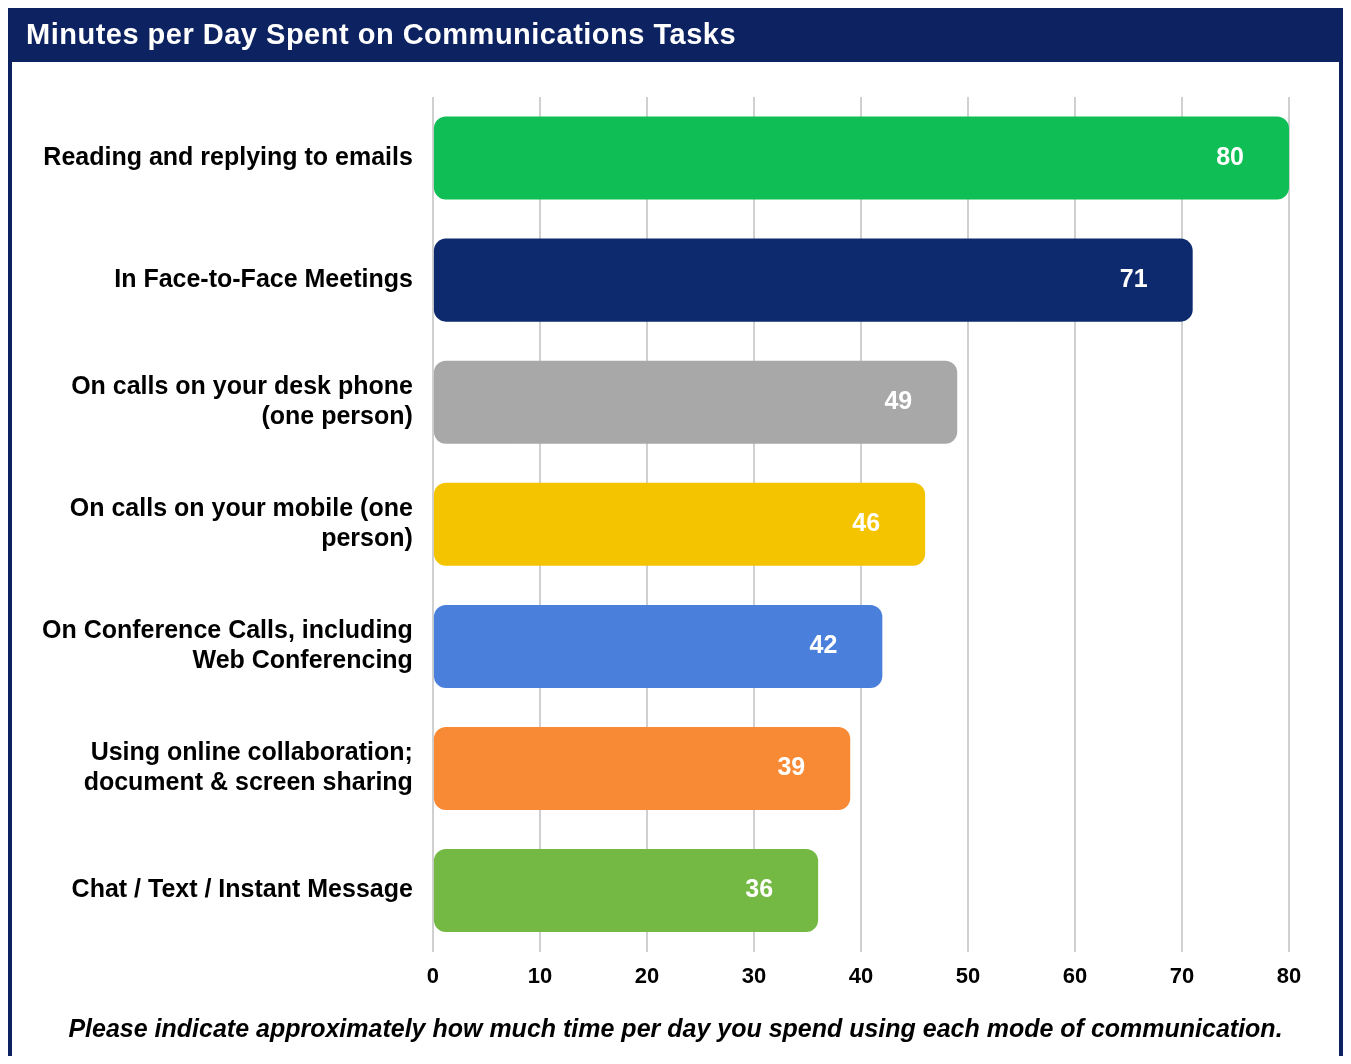 The width and height of the screenshot is (1351, 1064). I want to click on y-tick-label: On Conference Calls, including Web Conferencing, so click(227, 644).